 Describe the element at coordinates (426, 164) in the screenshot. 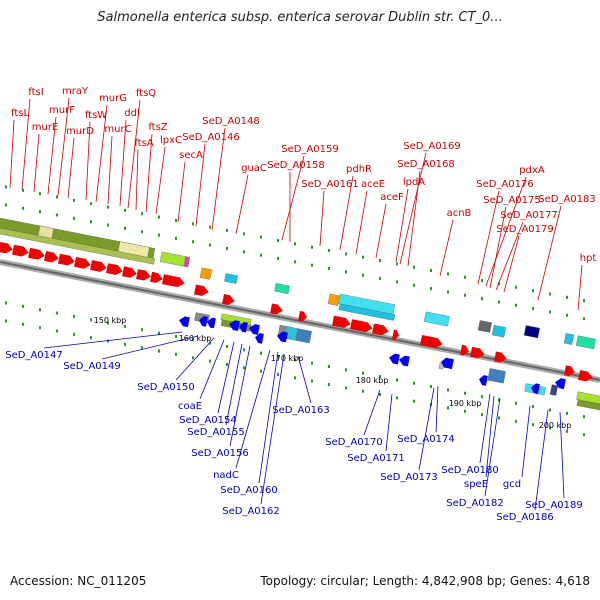

I see `forward-gene-label: SeD_A0168` at that location.